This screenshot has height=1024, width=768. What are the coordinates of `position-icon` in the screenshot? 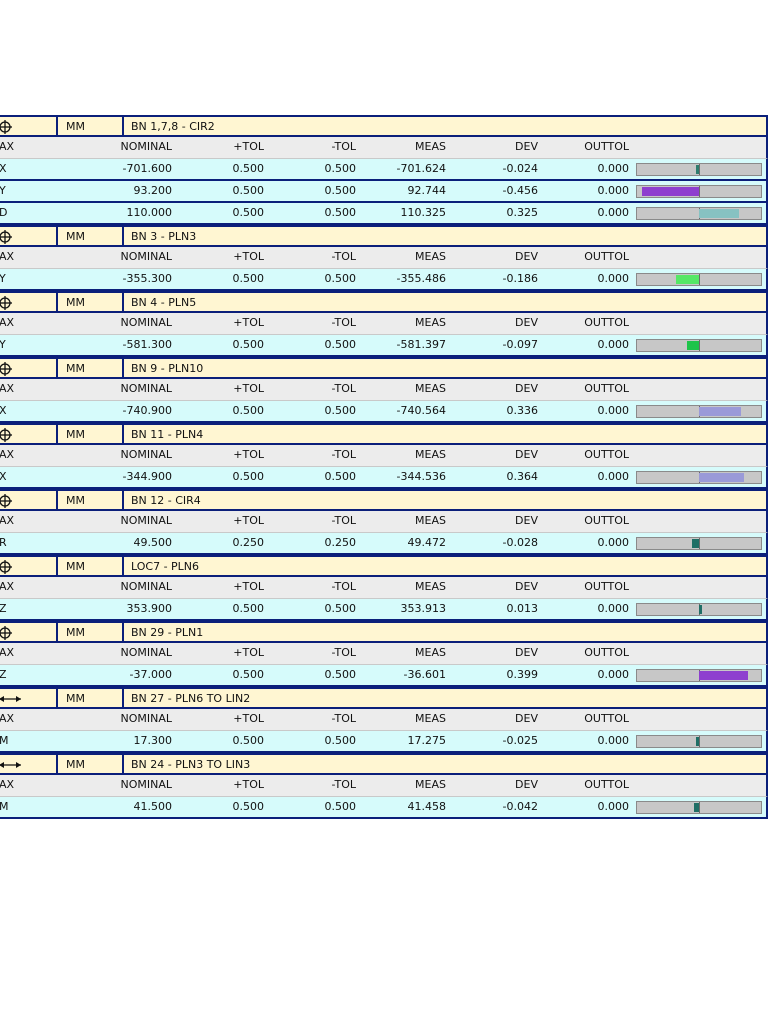 It's located at (6, 303).